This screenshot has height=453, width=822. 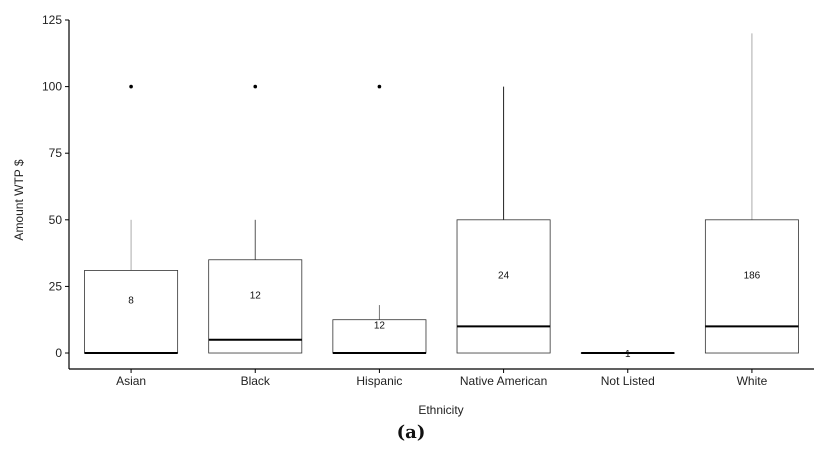 What do you see at coordinates (131, 301) in the screenshot?
I see `count-label: 8` at bounding box center [131, 301].